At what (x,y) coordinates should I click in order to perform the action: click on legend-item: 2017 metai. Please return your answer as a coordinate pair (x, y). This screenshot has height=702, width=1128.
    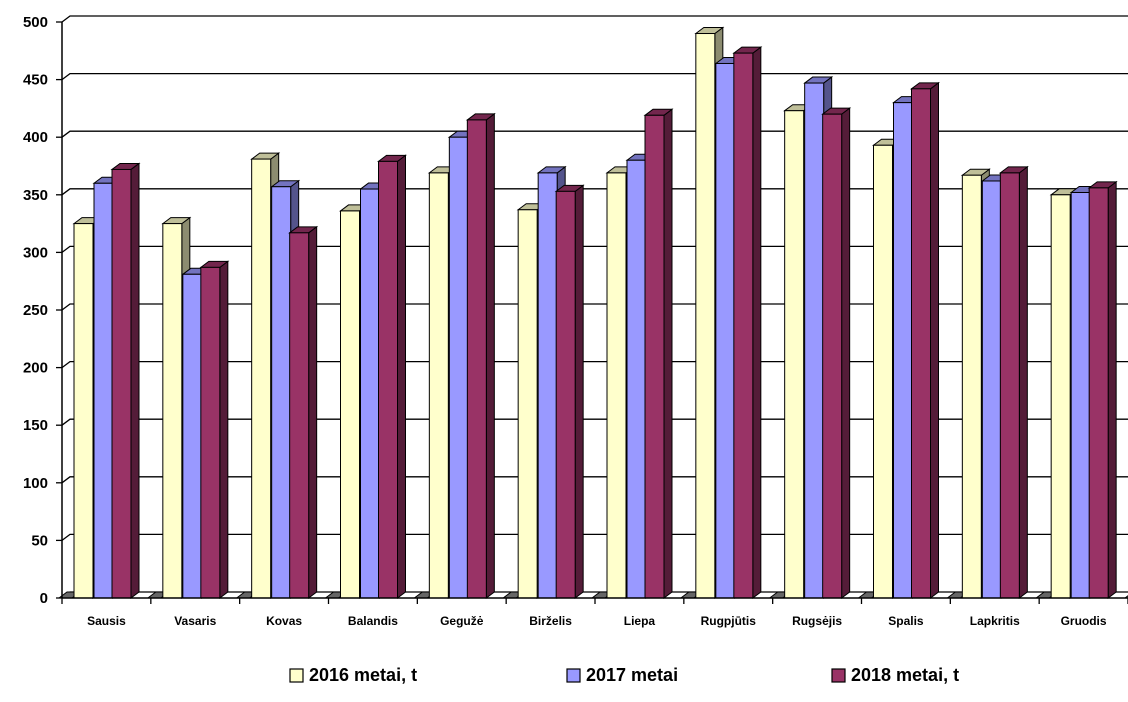
    Looking at the image, I should click on (622, 675).